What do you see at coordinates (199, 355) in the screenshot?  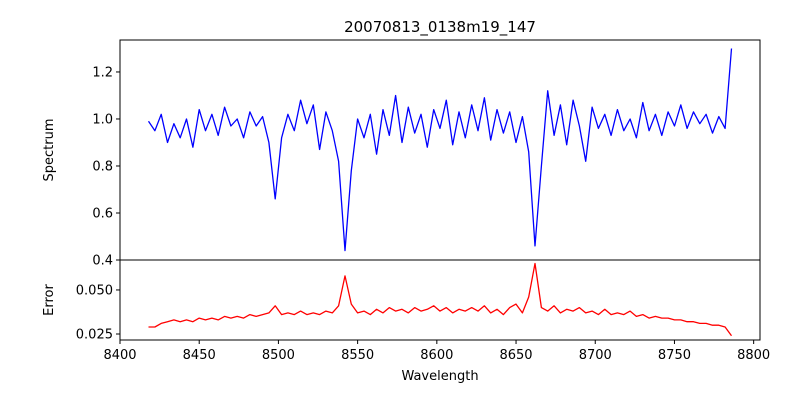 I see `error-xtick-label: 8450` at bounding box center [199, 355].